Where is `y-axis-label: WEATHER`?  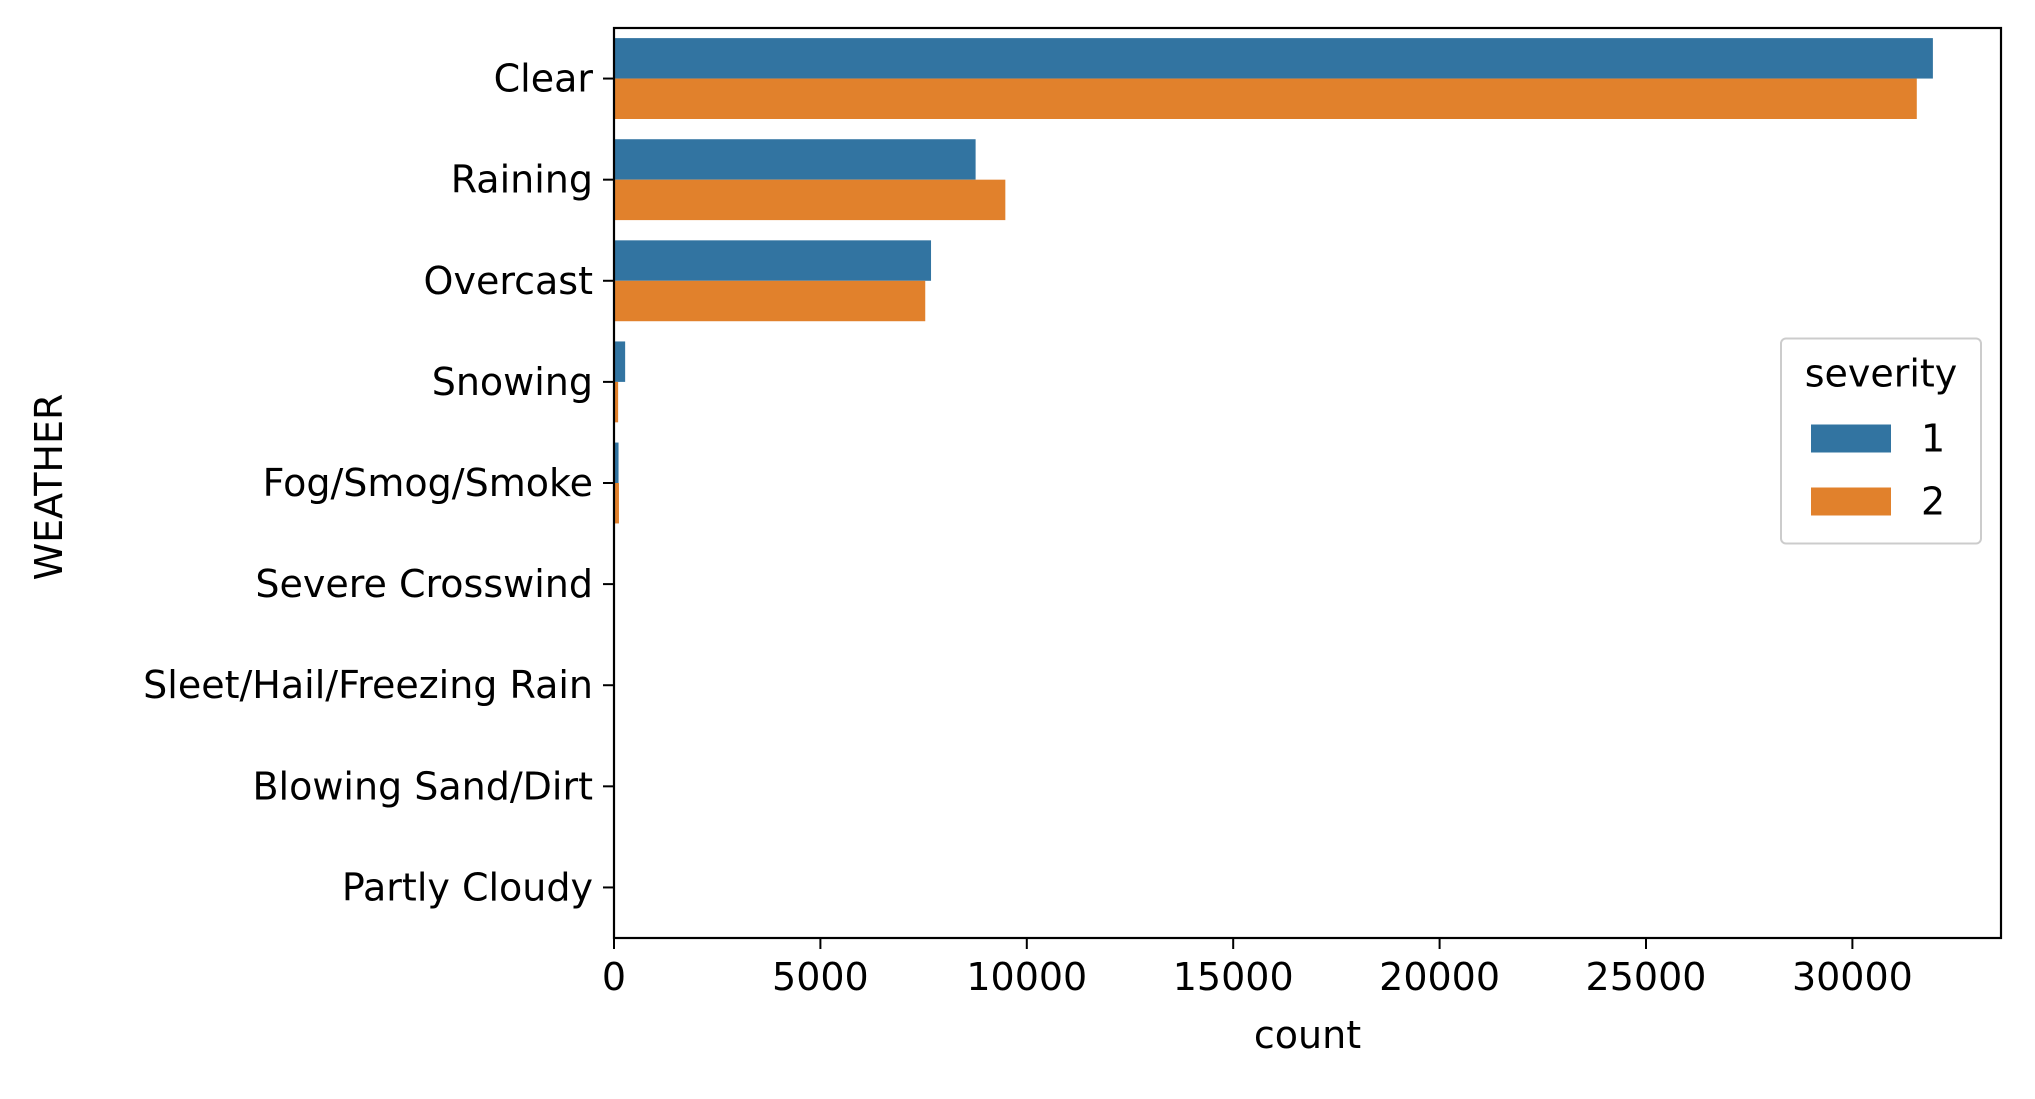 y-axis-label: WEATHER is located at coordinates (49, 487).